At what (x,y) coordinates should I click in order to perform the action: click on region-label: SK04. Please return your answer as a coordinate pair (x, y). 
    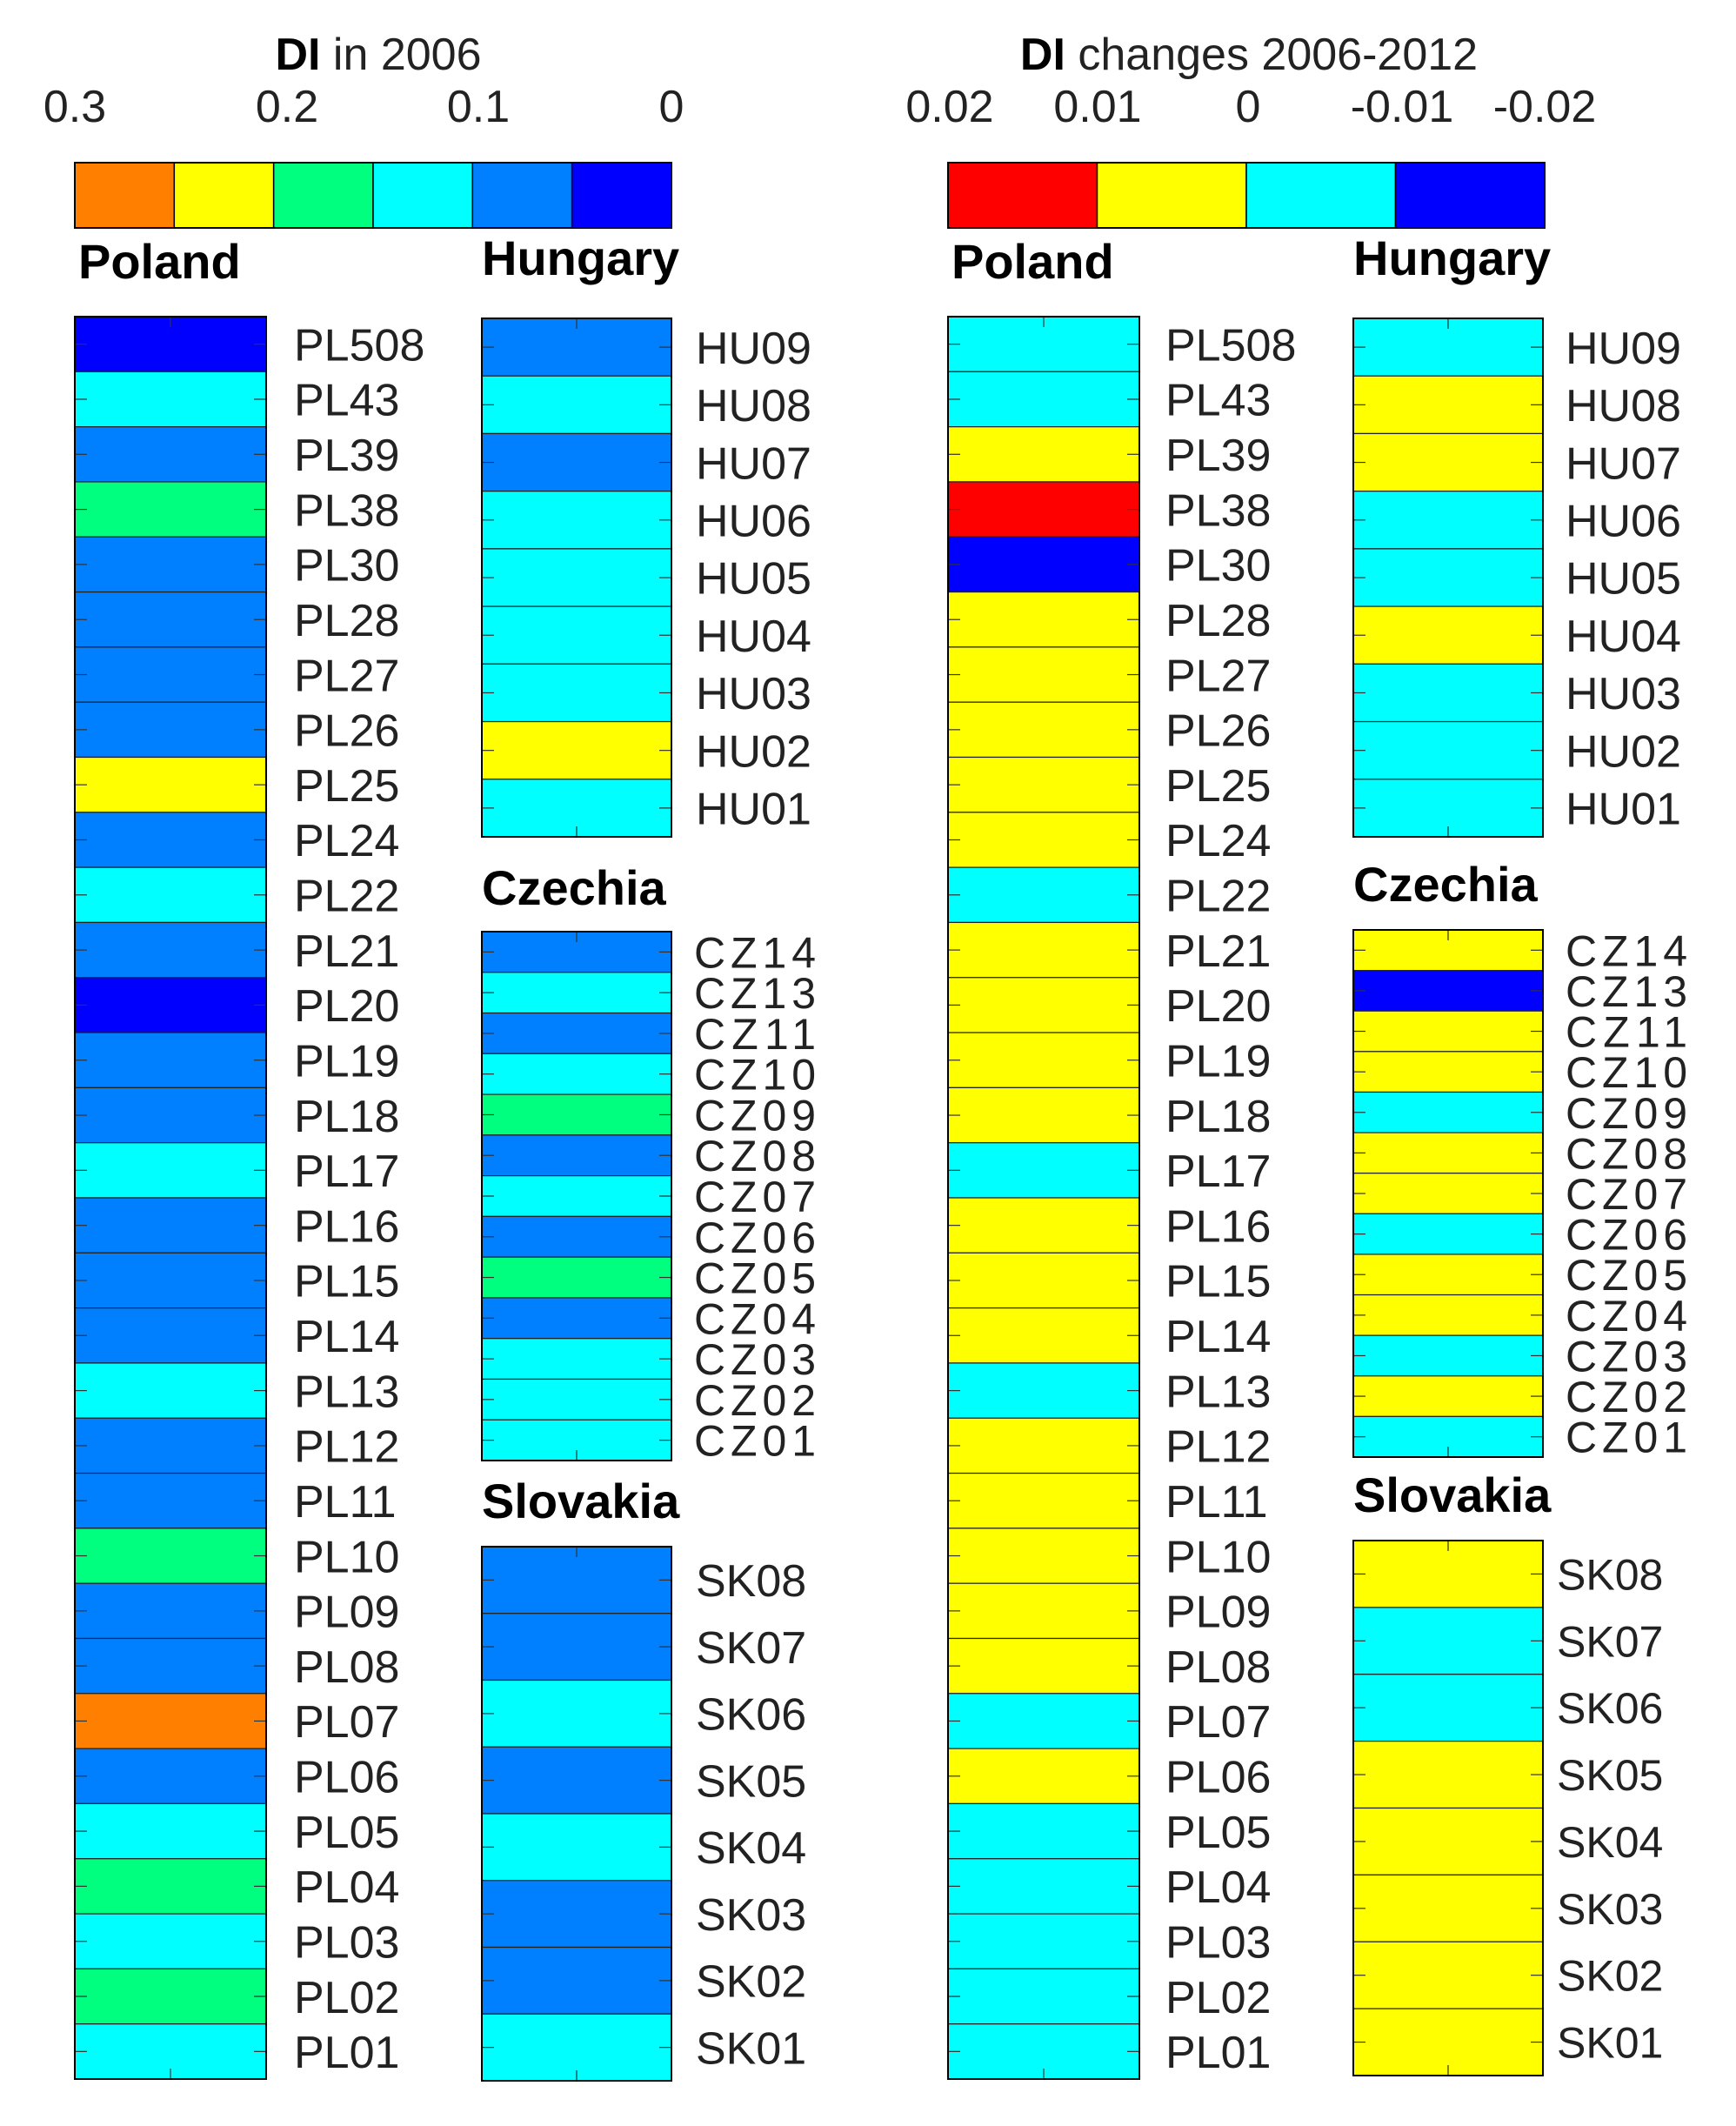
    Looking at the image, I should click on (751, 1849).